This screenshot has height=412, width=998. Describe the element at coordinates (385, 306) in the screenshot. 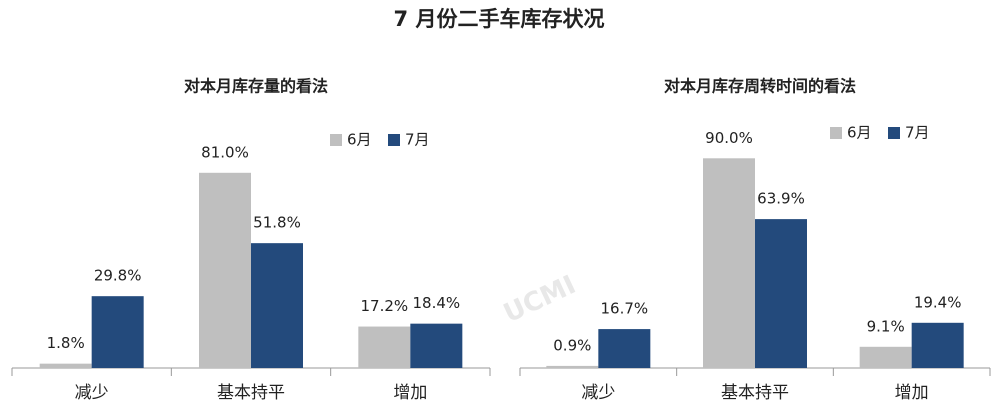

I see `value-label: 17.2%` at that location.